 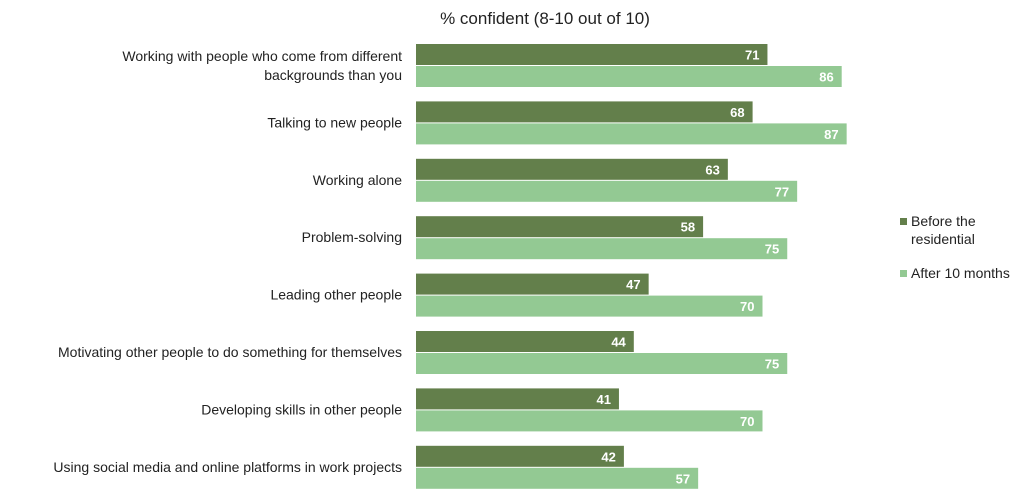 What do you see at coordinates (352, 237) in the screenshot?
I see `category-label: Problem-solving` at bounding box center [352, 237].